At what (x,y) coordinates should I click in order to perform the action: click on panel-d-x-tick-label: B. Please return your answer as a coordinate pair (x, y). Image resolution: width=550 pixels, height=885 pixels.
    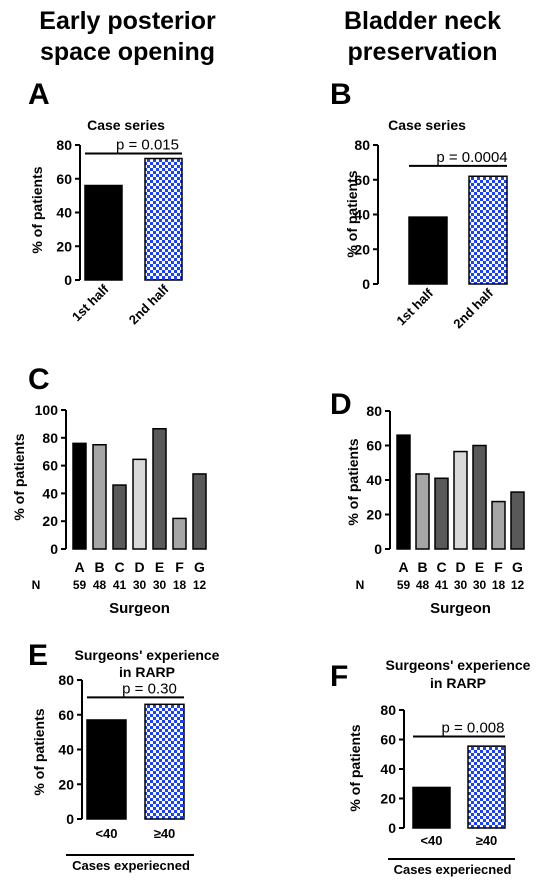
    Looking at the image, I should click on (422, 567).